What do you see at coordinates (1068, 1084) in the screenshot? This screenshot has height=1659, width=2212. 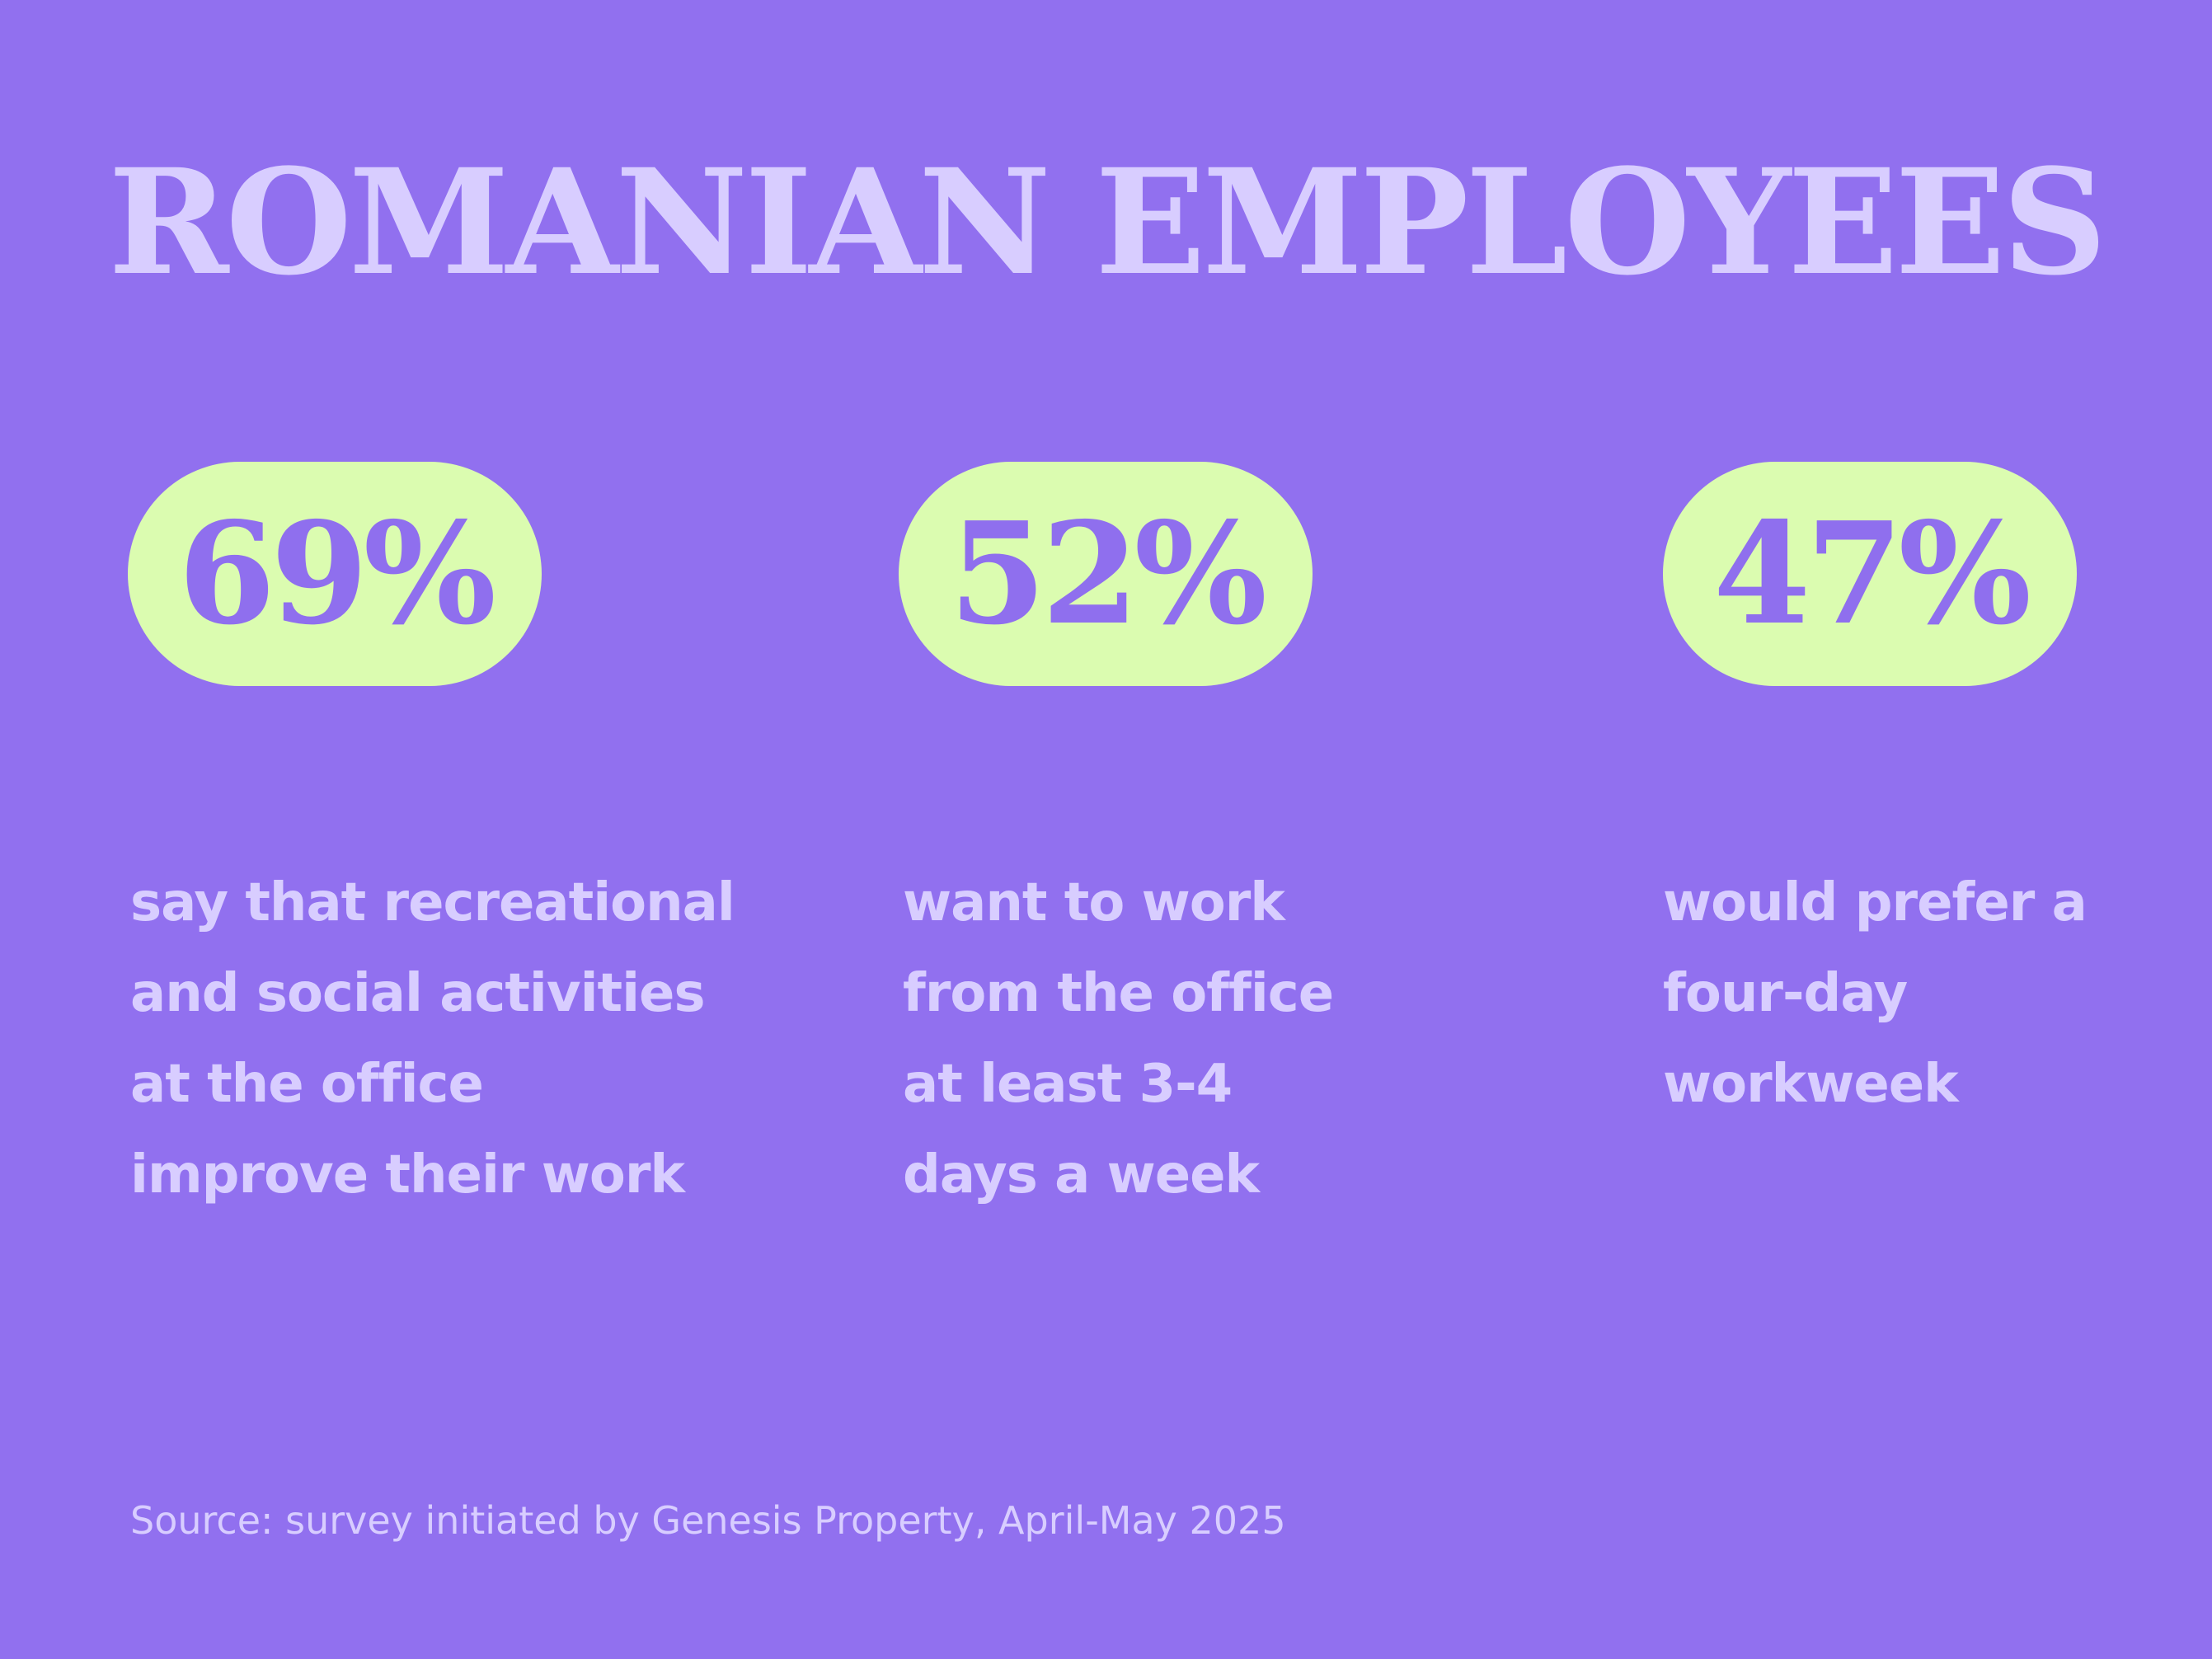 I see `stat-2-line-3: at least 3-4` at bounding box center [1068, 1084].